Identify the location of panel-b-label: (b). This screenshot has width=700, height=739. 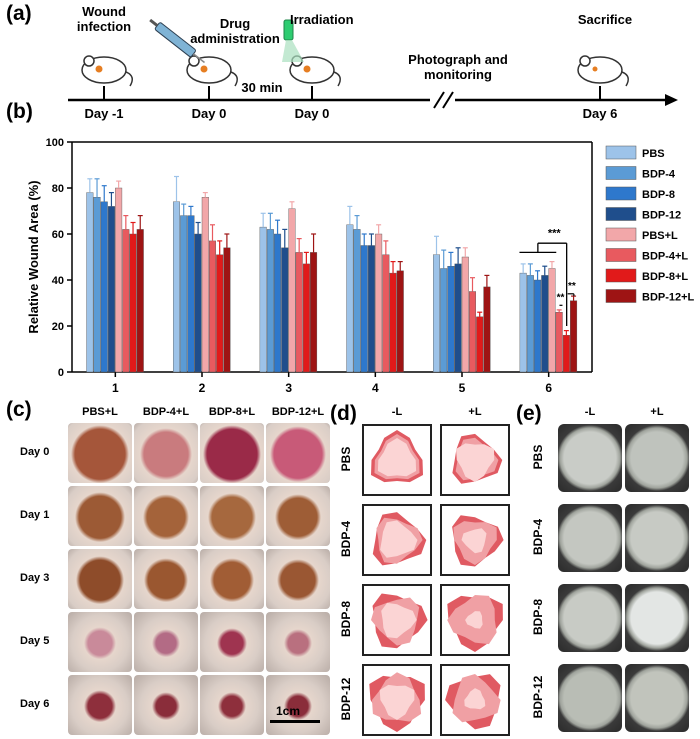
(19, 111).